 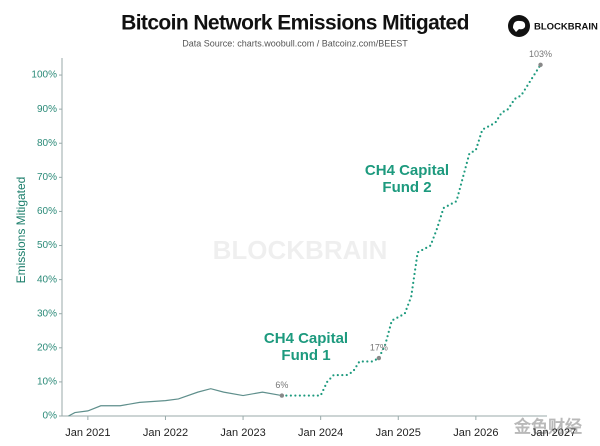 I want to click on point-label: 17%, so click(x=379, y=347).